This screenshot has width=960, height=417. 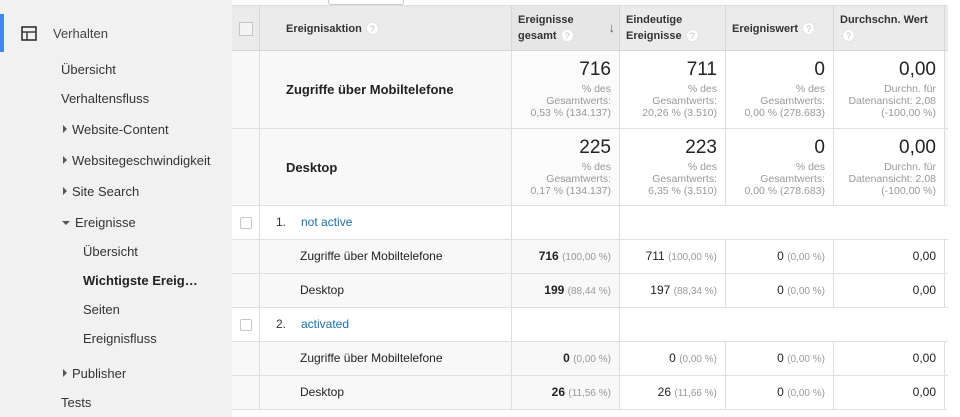 What do you see at coordinates (120, 129) in the screenshot?
I see `sidebar-item-label: Website-Content` at bounding box center [120, 129].